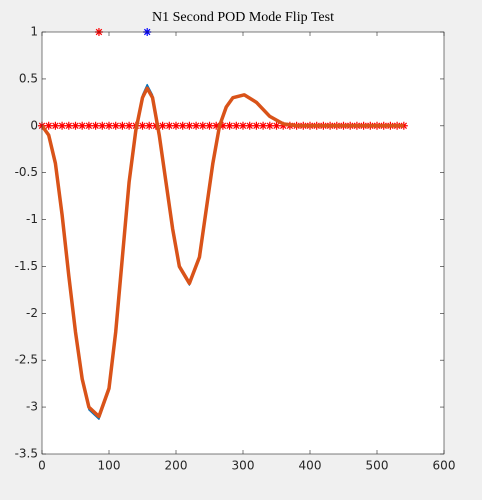 The width and height of the screenshot is (482, 500). What do you see at coordinates (444, 466) in the screenshot?
I see `x-tick-label: 600` at bounding box center [444, 466].